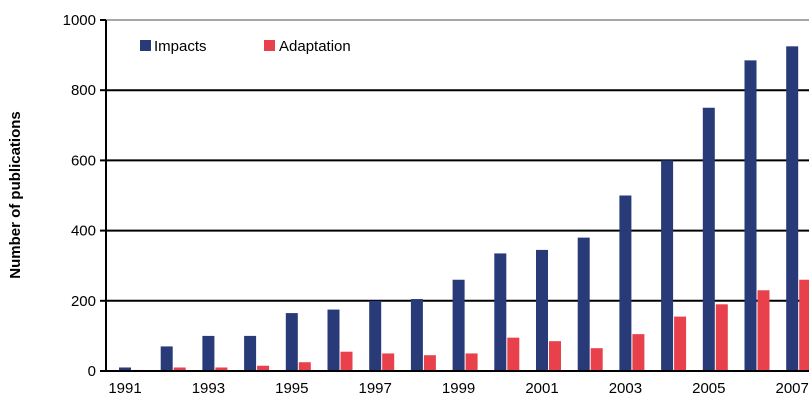  What do you see at coordinates (375, 388) in the screenshot?
I see `x-tick-label: 1997` at bounding box center [375, 388].